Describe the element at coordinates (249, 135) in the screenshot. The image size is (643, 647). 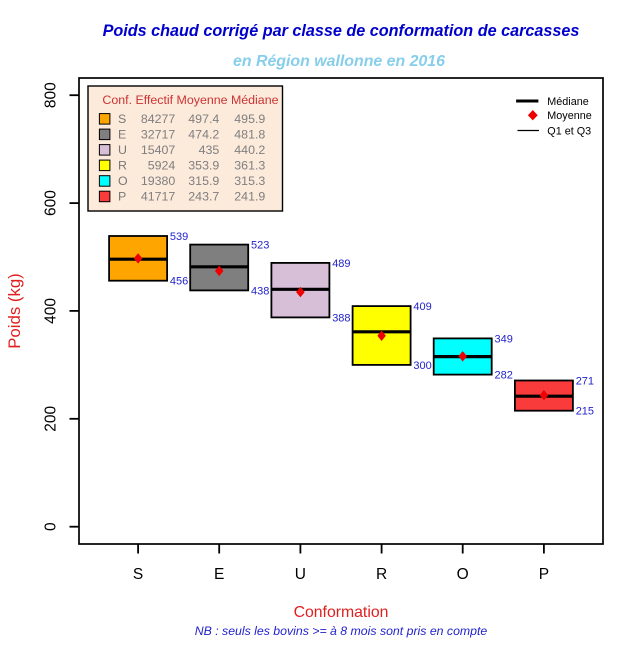
I see `svg-text: 481.8` at that location.